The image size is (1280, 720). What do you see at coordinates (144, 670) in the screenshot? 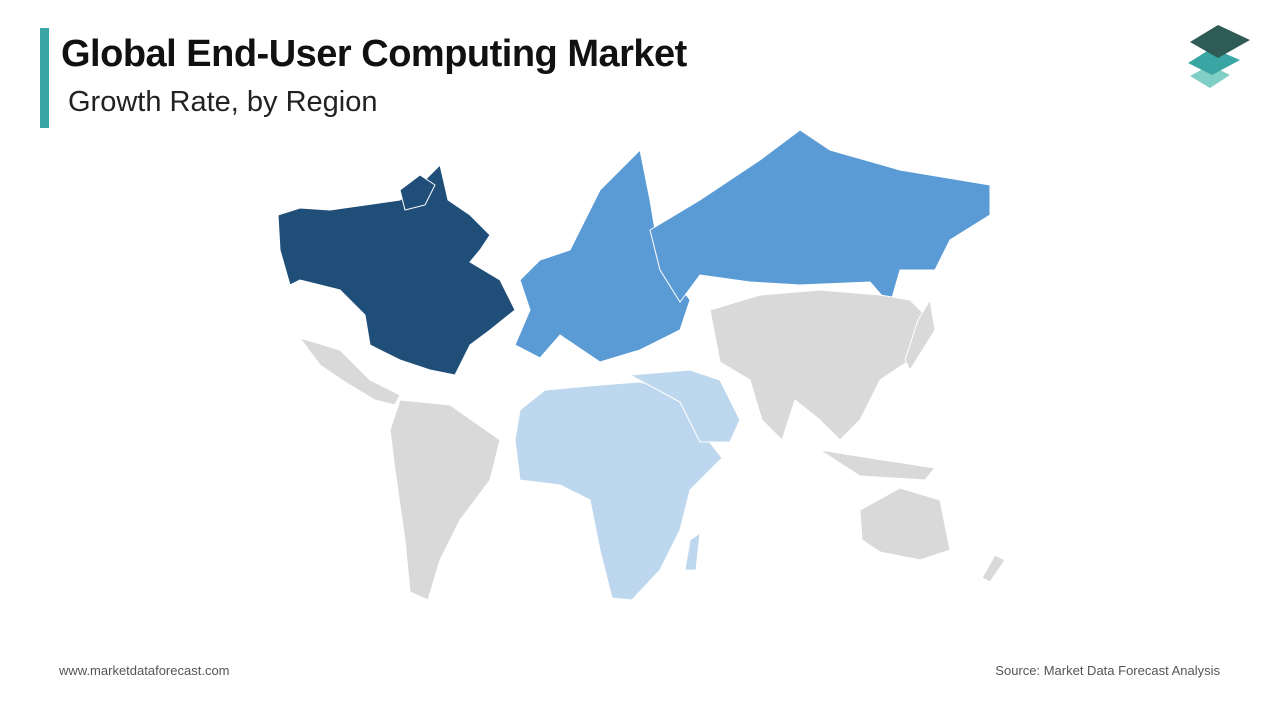
I see `website: www.marketdataforecast.com` at bounding box center [144, 670].